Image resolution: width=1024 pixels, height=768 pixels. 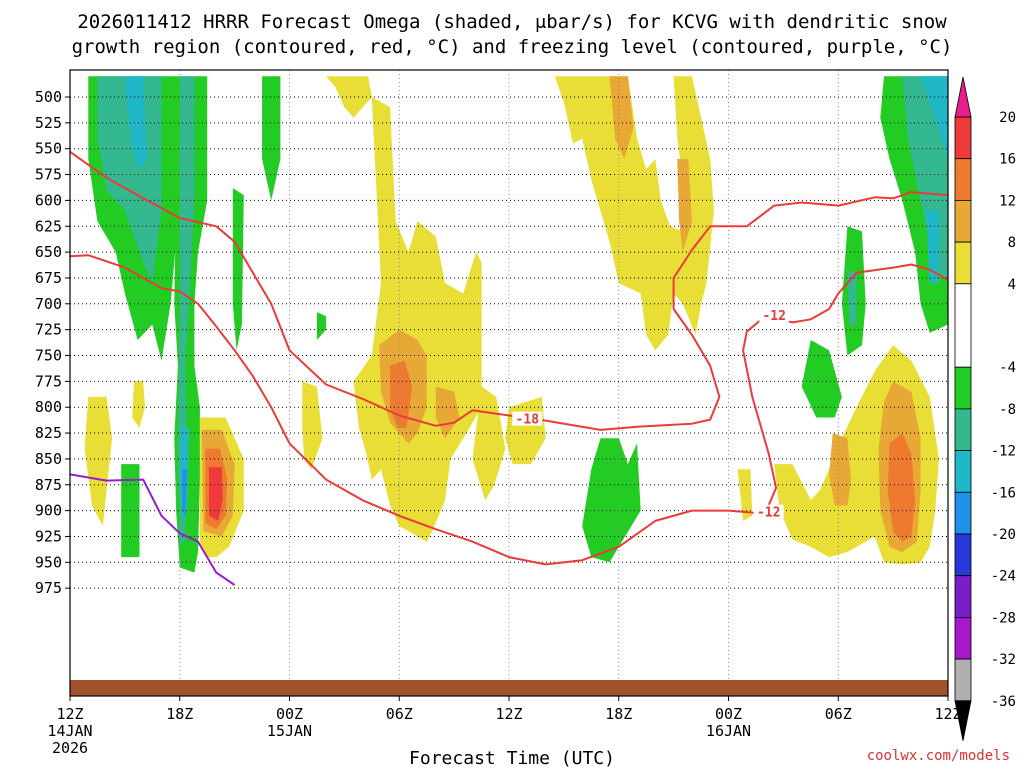 I want to click on x-tick-date-label: 15JAN, so click(x=289, y=731).